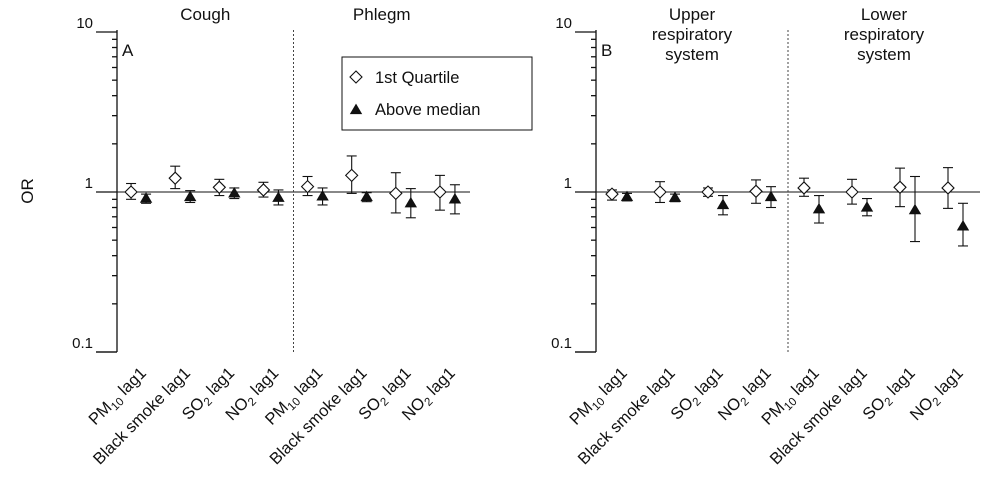 The height and width of the screenshot is (485, 993). What do you see at coordinates (606, 50) in the screenshot?
I see `panel-label: B` at bounding box center [606, 50].